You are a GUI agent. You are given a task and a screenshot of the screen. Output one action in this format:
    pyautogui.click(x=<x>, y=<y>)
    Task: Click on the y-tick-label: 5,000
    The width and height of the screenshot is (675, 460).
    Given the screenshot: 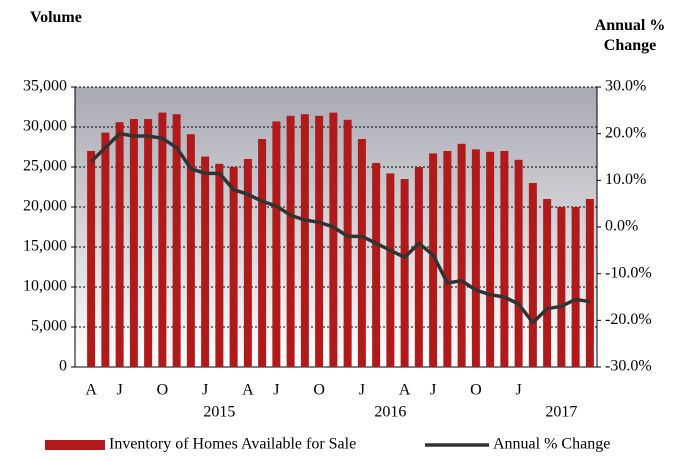 What is the action you would take?
    pyautogui.click(x=49, y=326)
    